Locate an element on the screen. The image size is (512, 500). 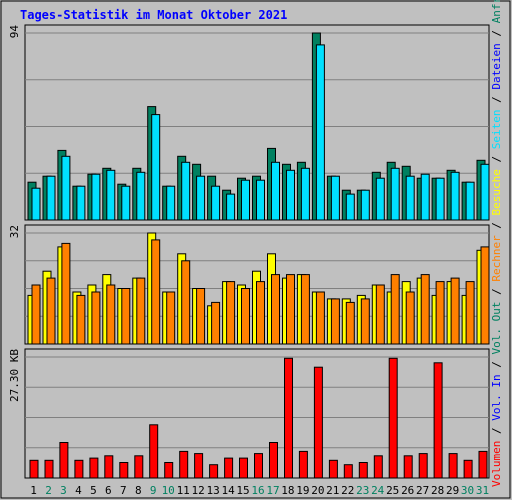
x-tick-label: 16 is located at coordinates (257, 490).